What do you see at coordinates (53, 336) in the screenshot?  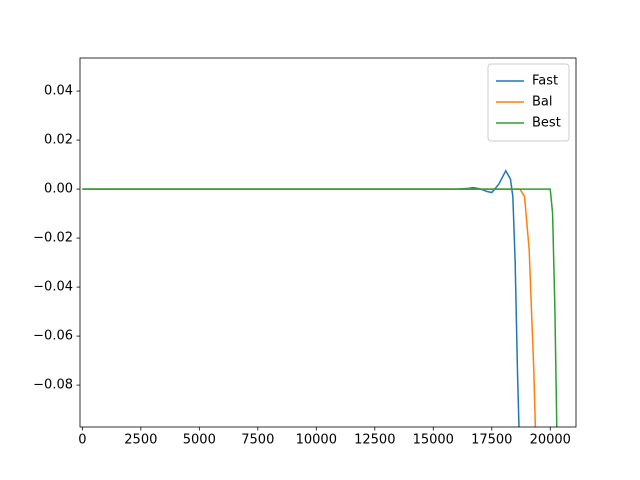 I see `y-tick-label: −0.06` at bounding box center [53, 336].